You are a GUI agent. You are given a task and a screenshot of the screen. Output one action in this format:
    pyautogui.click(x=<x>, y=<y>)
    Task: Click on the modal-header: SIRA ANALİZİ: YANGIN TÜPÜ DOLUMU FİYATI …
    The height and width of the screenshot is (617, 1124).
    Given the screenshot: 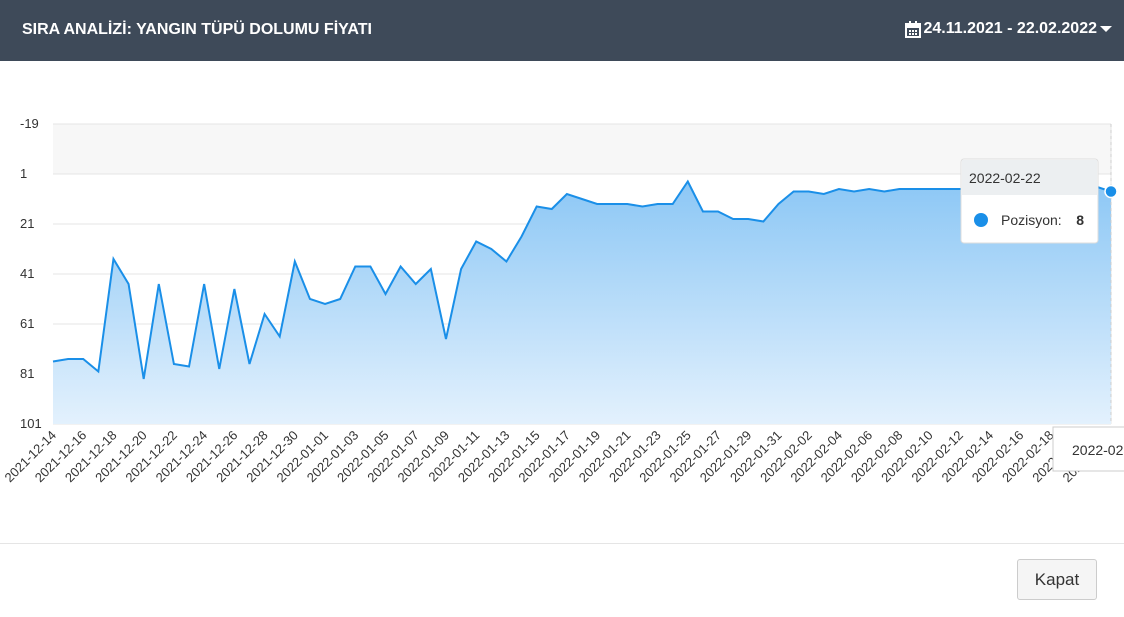 What is the action you would take?
    pyautogui.click(x=562, y=30)
    